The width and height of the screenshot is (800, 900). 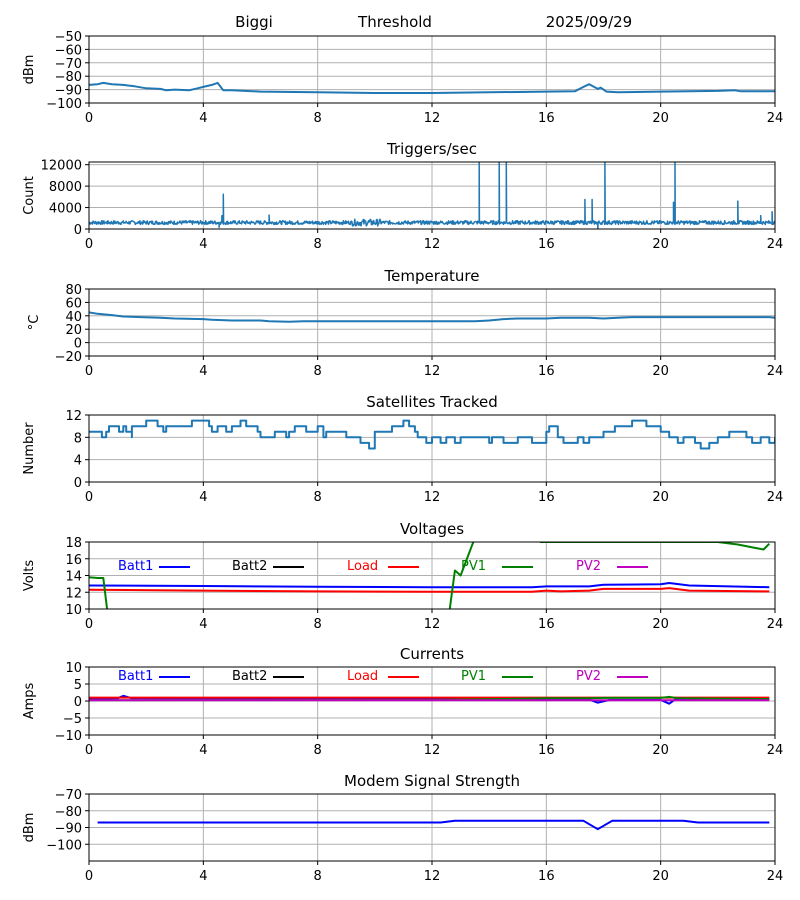 What do you see at coordinates (73, 577) in the screenshot?
I see `y-tick-label: 14` at bounding box center [73, 577].